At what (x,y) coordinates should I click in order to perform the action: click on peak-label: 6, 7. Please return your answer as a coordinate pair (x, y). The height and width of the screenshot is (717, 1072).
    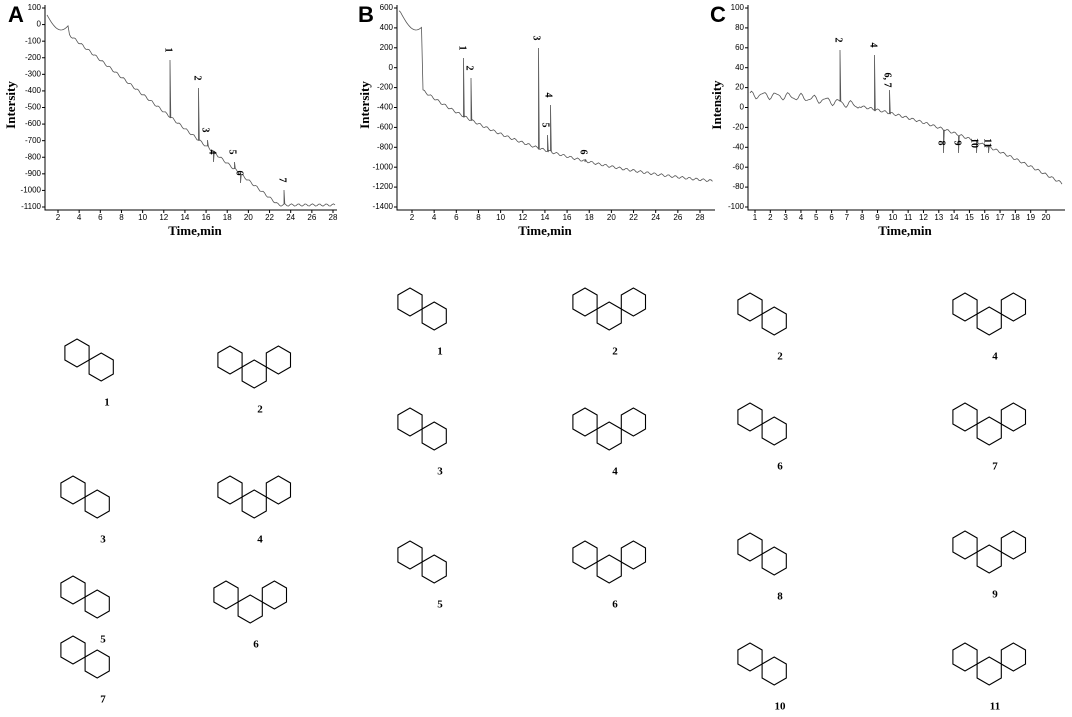
    Looking at the image, I should click on (887, 80).